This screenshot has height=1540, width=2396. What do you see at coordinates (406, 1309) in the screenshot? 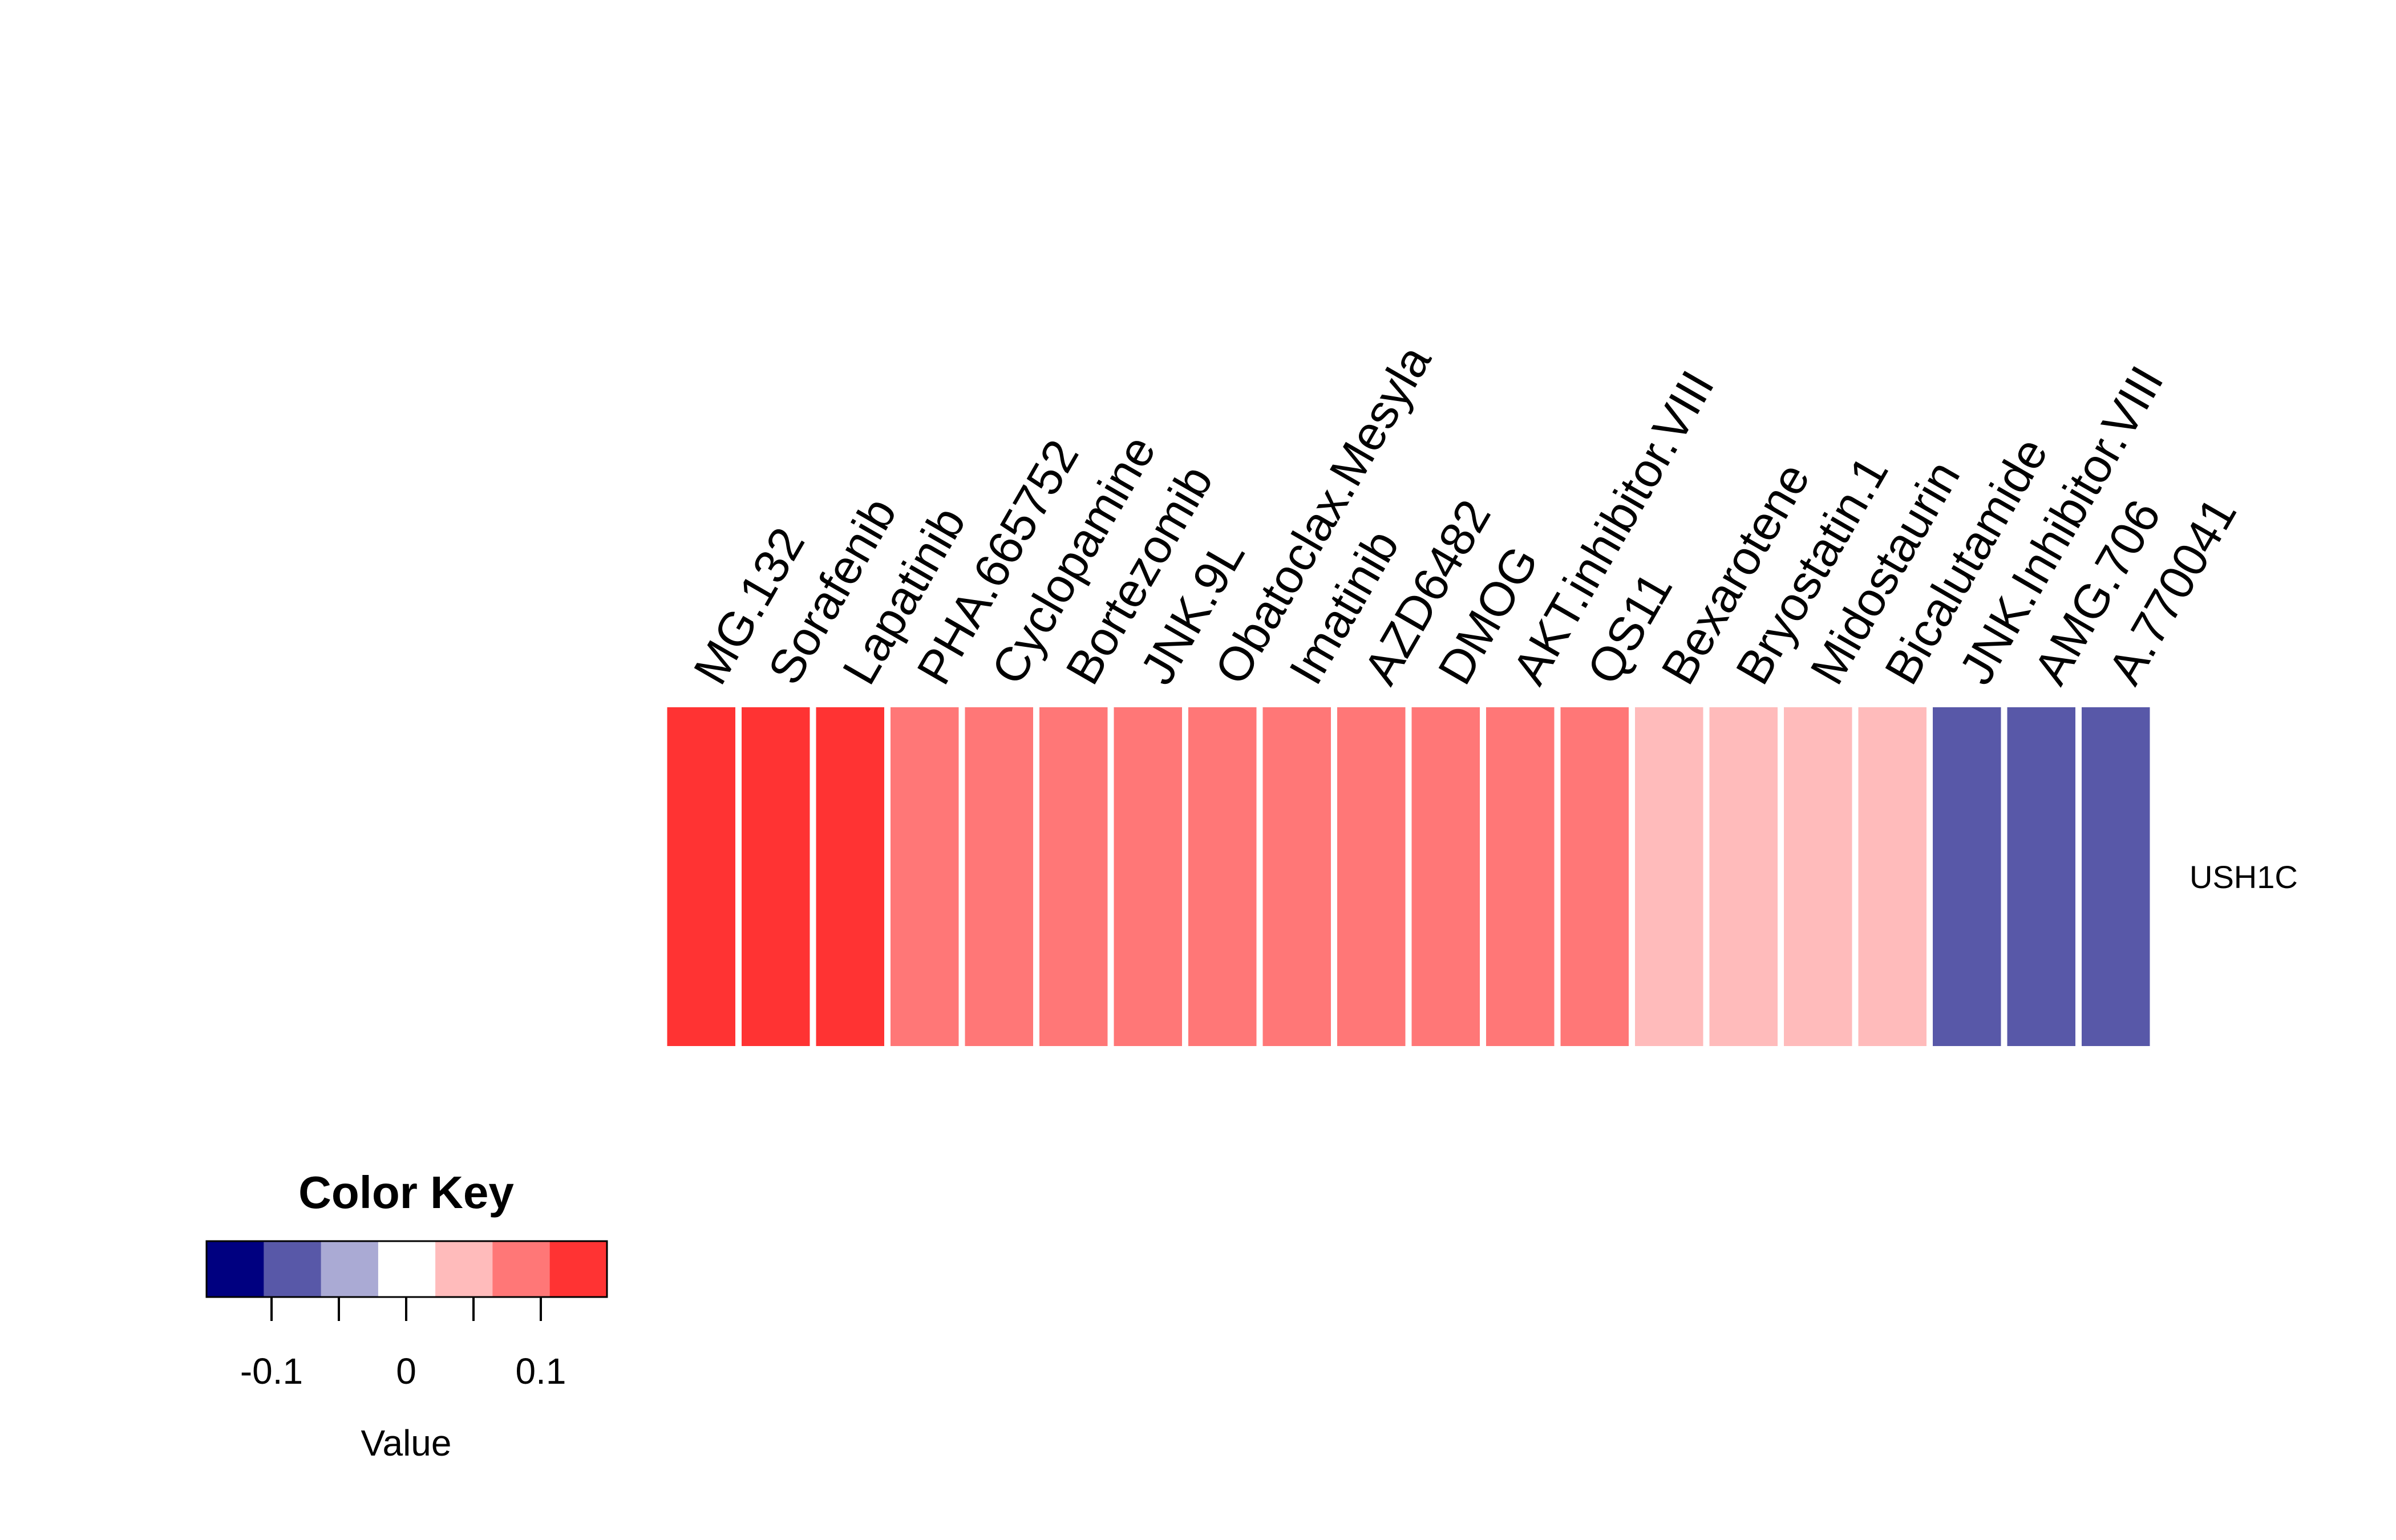
I see `color-key-ticks` at bounding box center [406, 1309].